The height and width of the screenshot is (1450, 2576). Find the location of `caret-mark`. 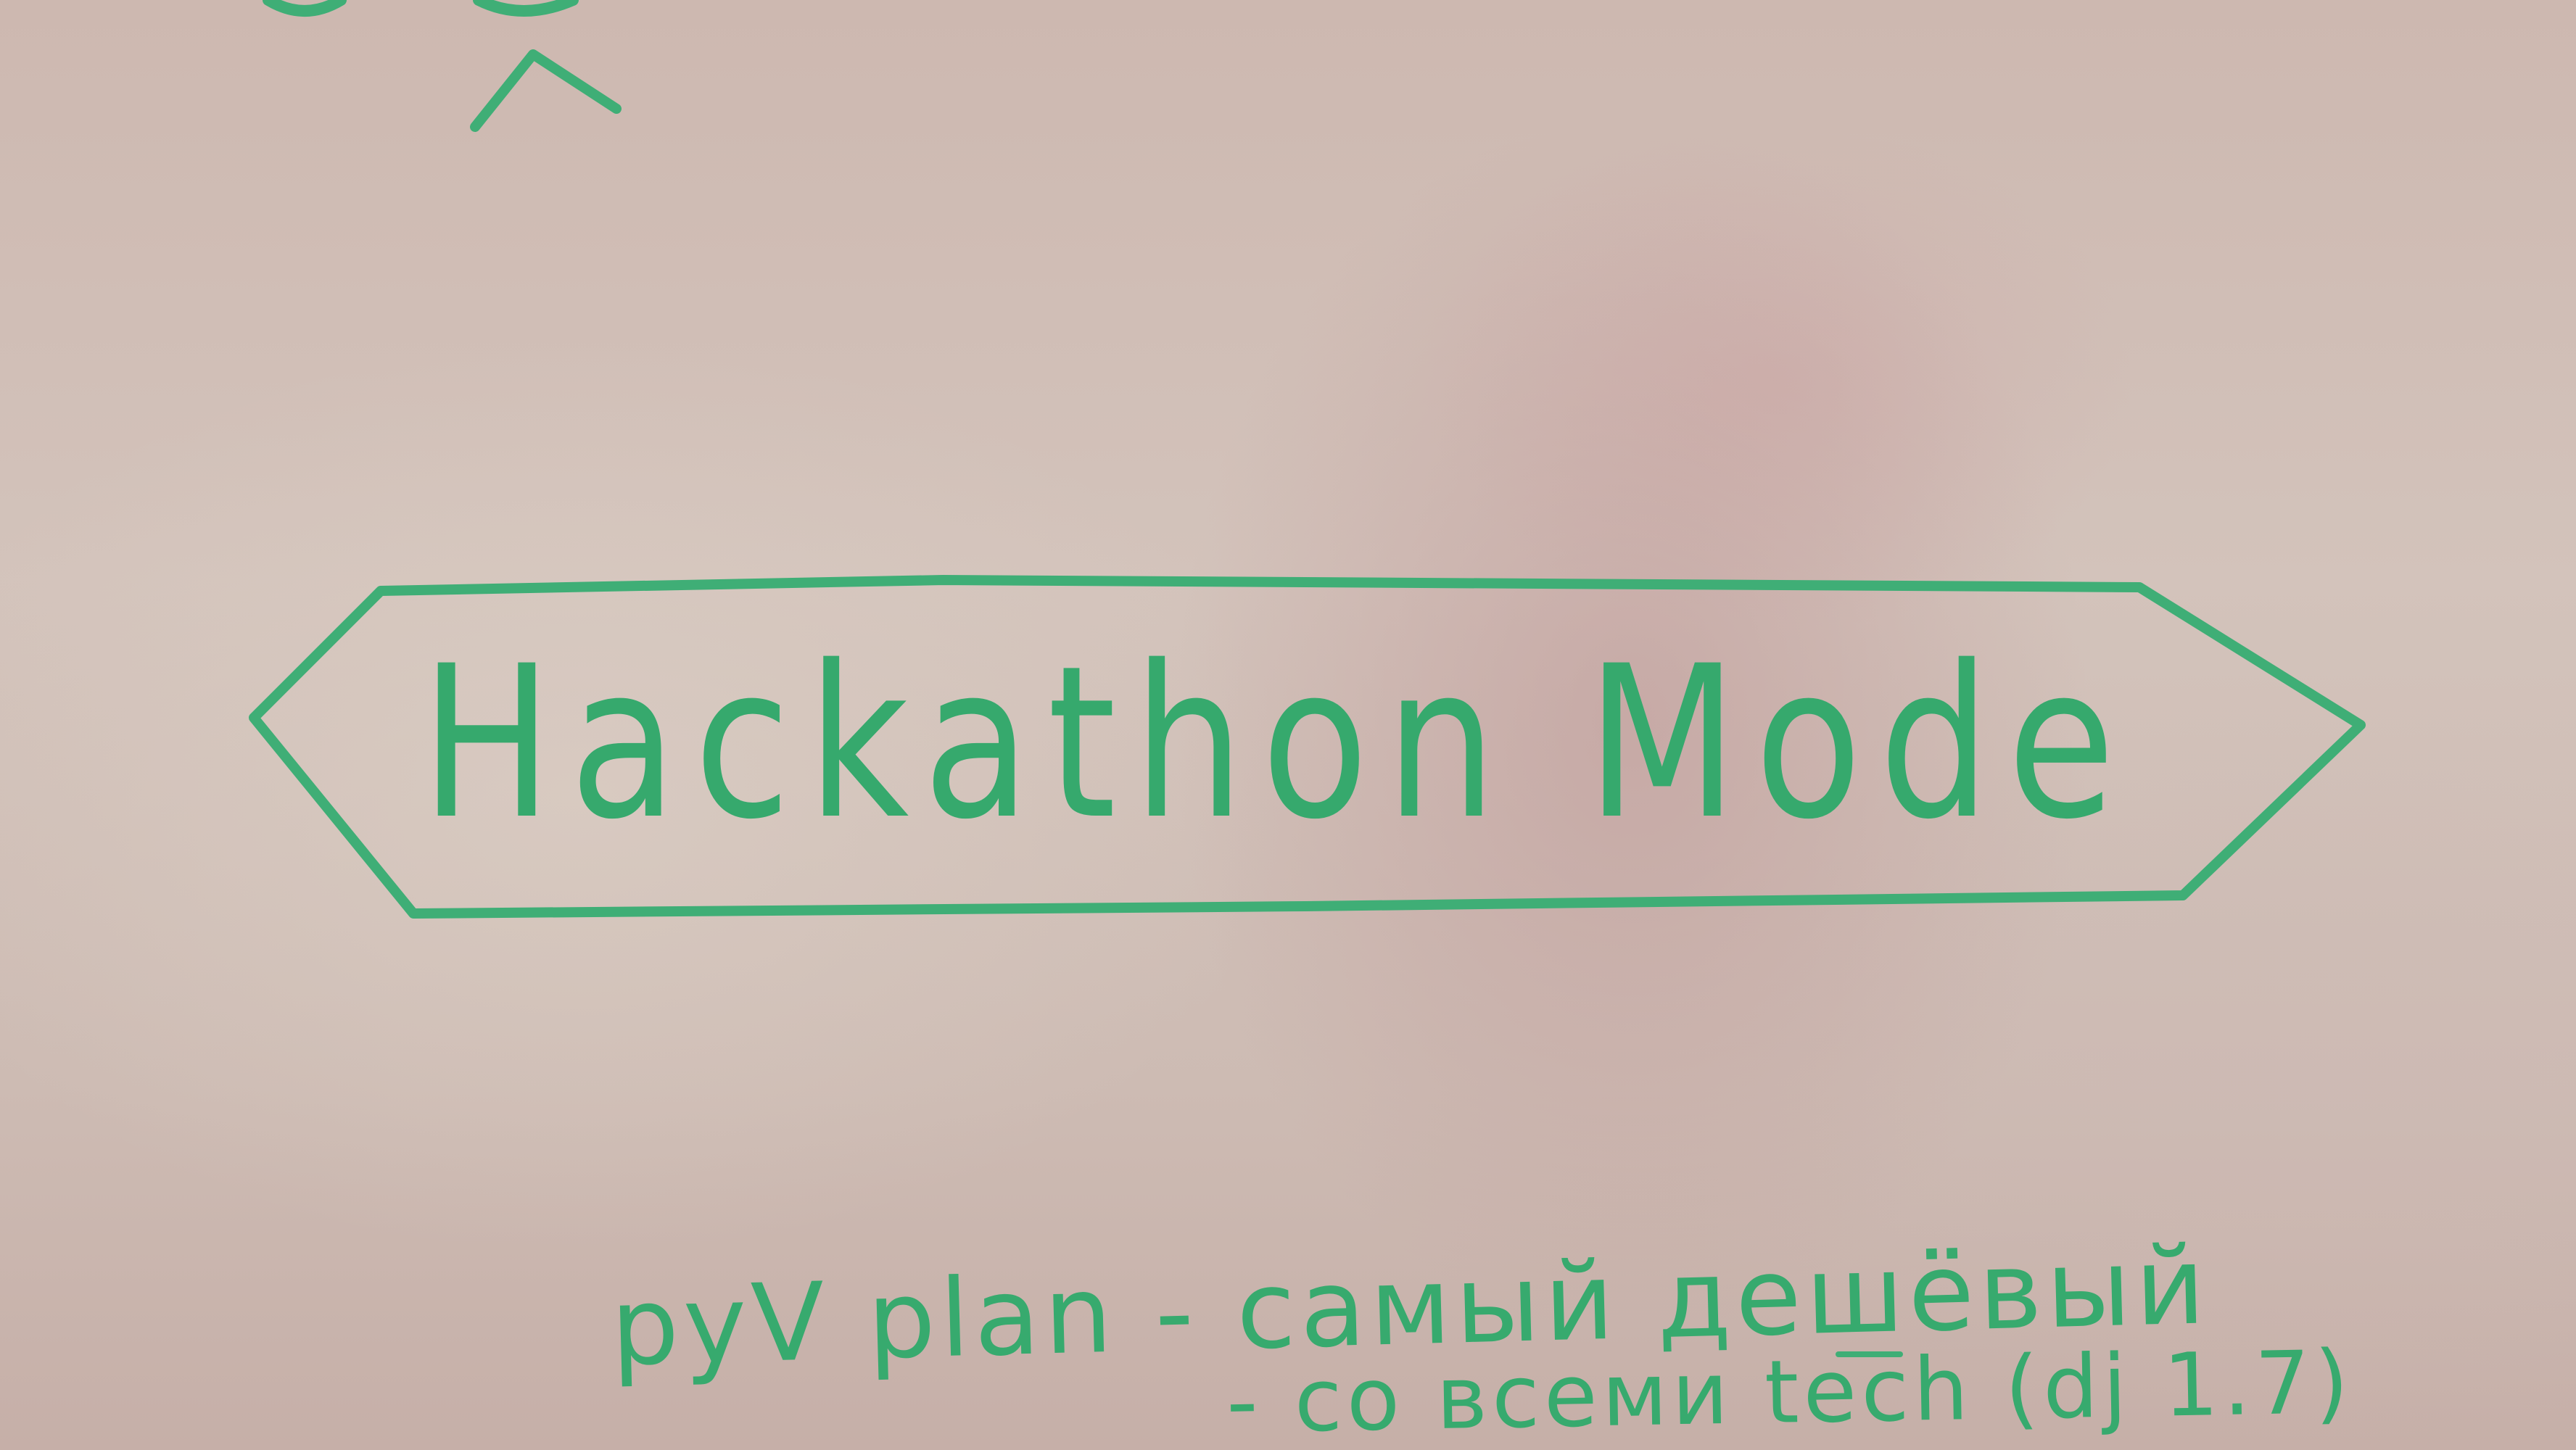

caret-mark is located at coordinates (546, 90).